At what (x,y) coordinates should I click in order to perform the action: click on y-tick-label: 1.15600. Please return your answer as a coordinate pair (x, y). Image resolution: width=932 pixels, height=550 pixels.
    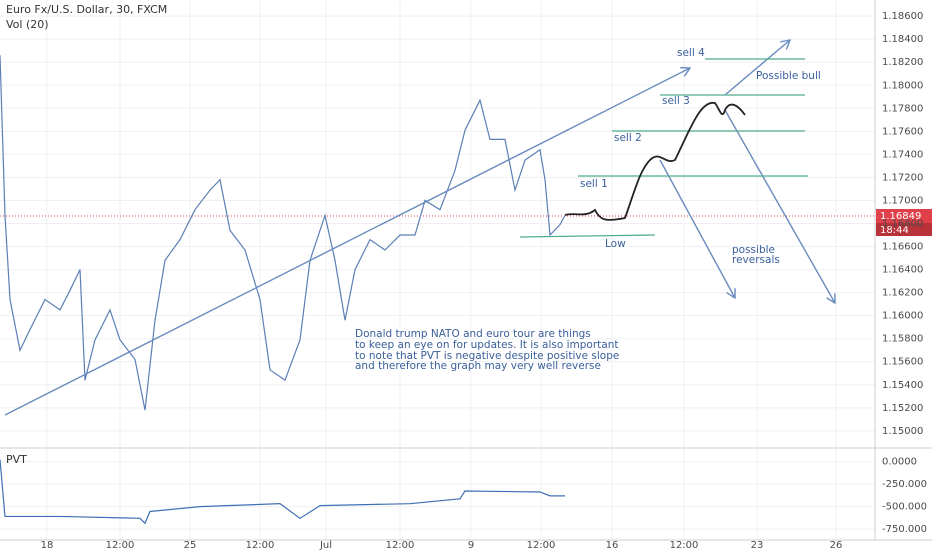
    Looking at the image, I should click on (902, 362).